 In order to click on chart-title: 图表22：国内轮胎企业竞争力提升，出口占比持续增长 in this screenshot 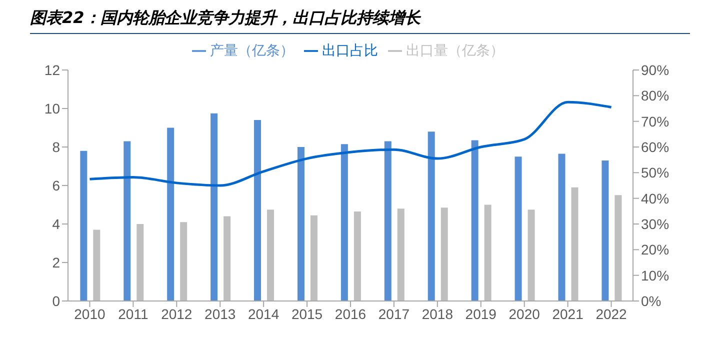, I will do `click(360, 21)`.